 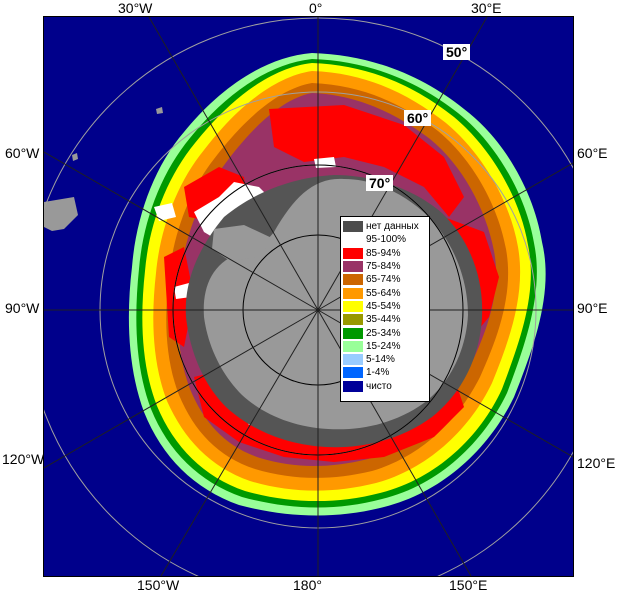 I want to click on legend-label: 35-44%, so click(x=383, y=320).